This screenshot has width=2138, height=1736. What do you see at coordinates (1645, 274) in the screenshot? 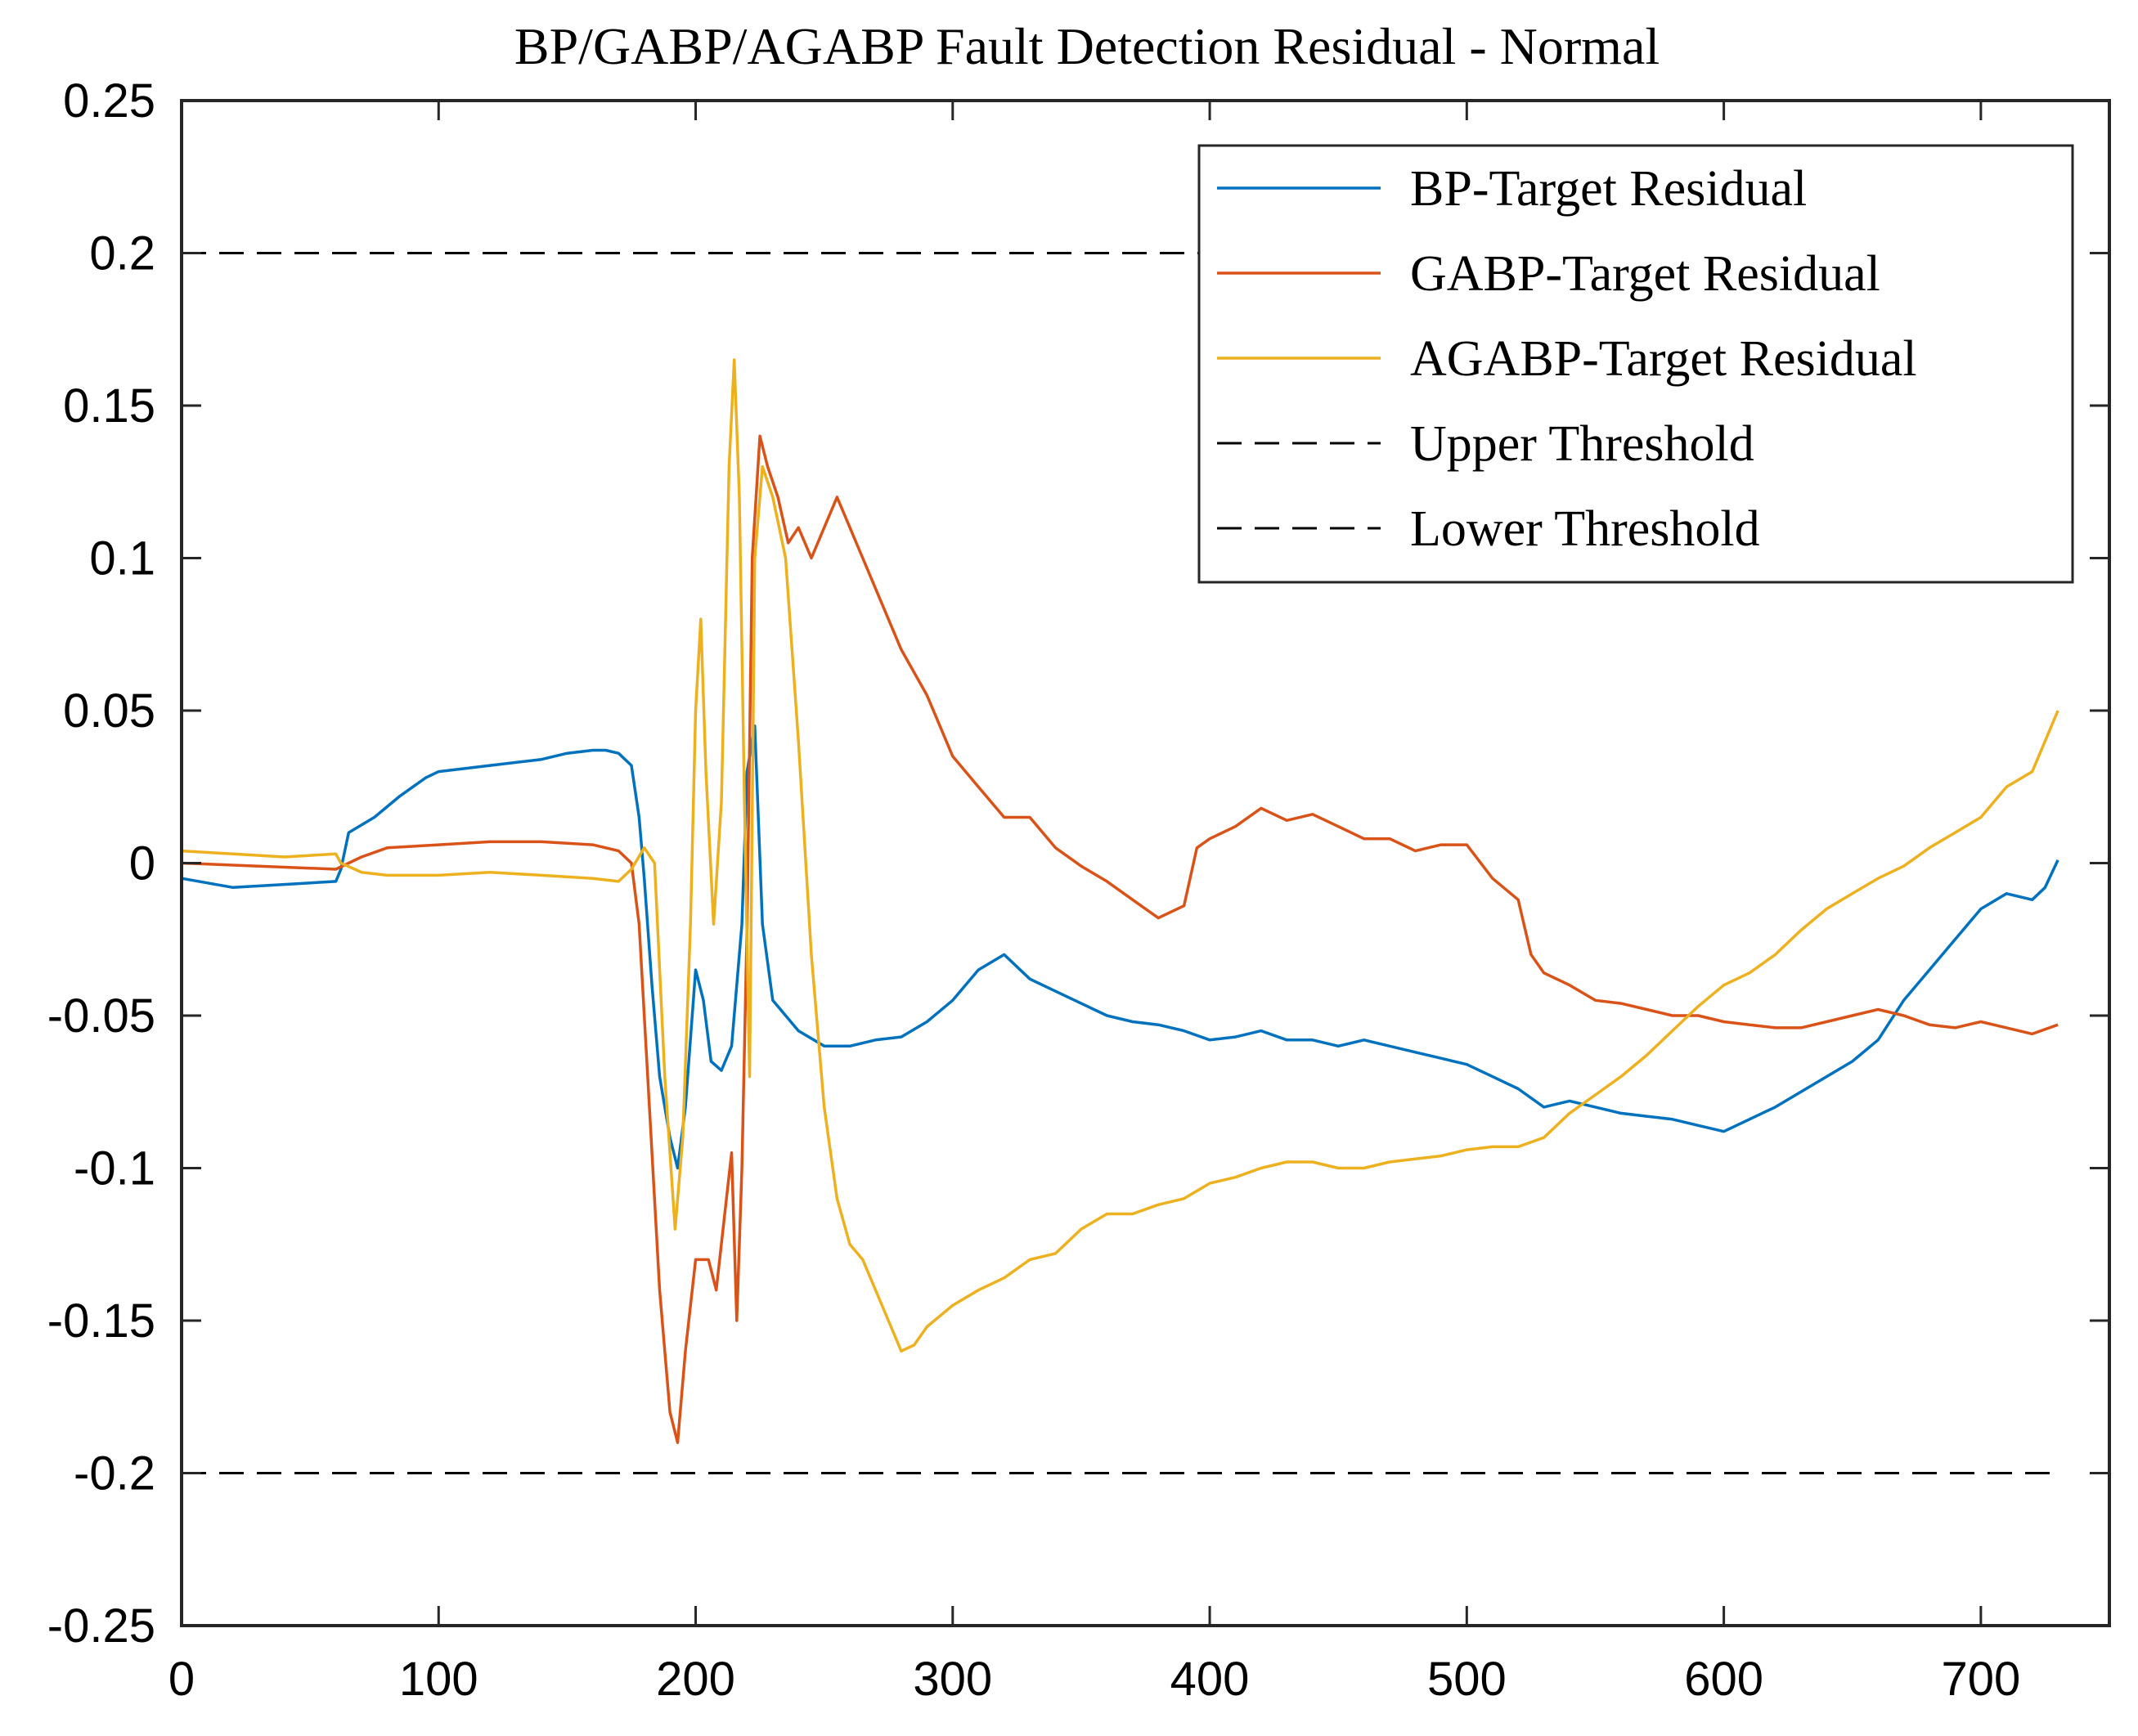
I see `legend-label-2: GABP-Target Residual` at bounding box center [1645, 274].